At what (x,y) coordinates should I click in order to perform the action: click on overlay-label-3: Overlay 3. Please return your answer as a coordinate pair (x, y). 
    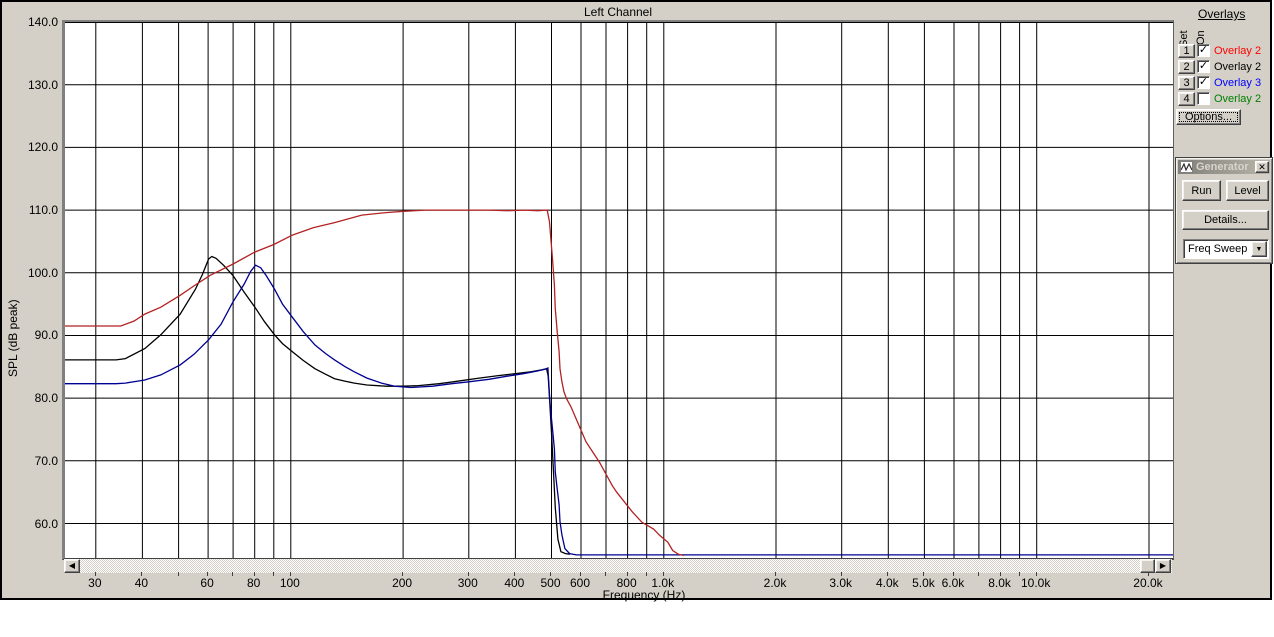
    Looking at the image, I should click on (1238, 83).